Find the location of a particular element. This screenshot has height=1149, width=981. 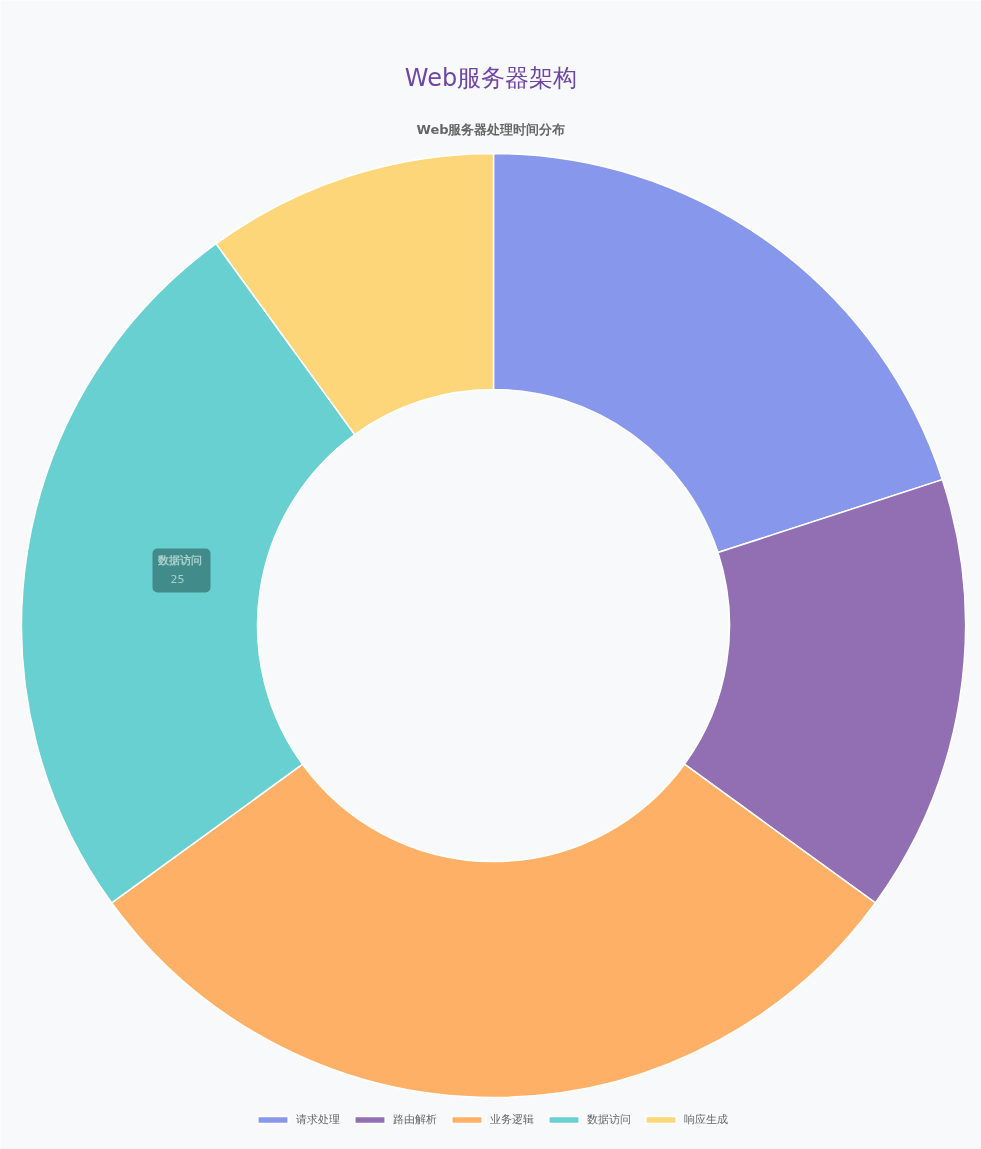

chart-title: Web服务器架构 is located at coordinates (491, 77).